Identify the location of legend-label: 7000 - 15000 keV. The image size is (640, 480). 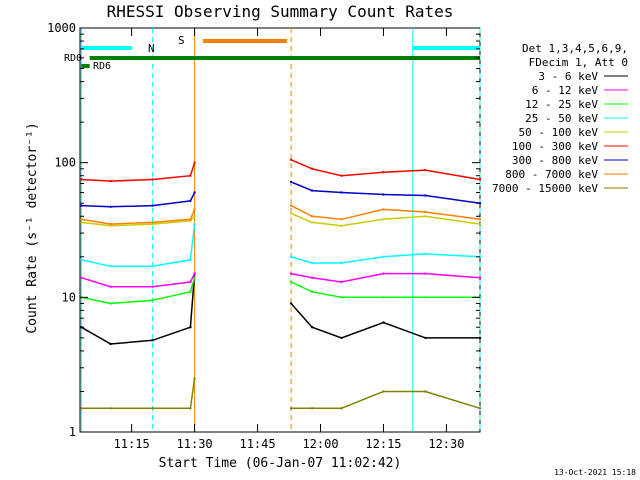
(545, 188).